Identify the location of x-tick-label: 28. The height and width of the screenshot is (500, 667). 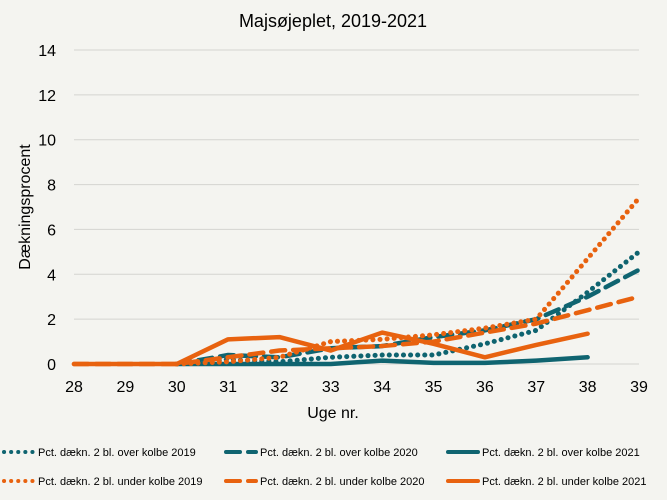
(74, 387).